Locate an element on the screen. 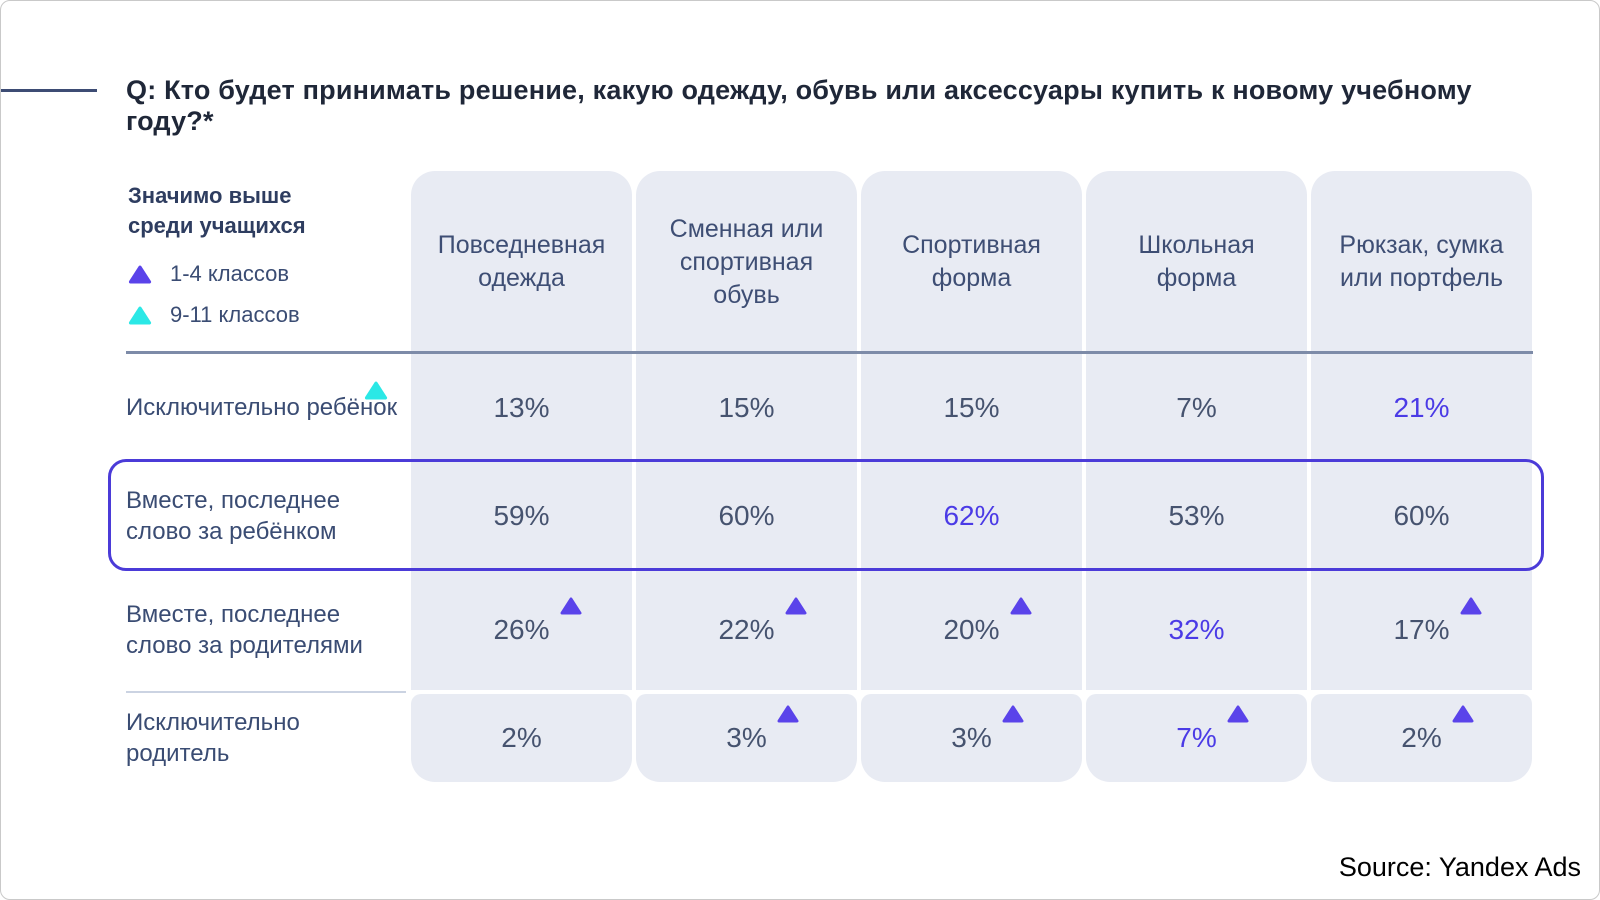 The width and height of the screenshot is (1600, 900). row-label: Исключительно ребёнок is located at coordinates (266, 407).